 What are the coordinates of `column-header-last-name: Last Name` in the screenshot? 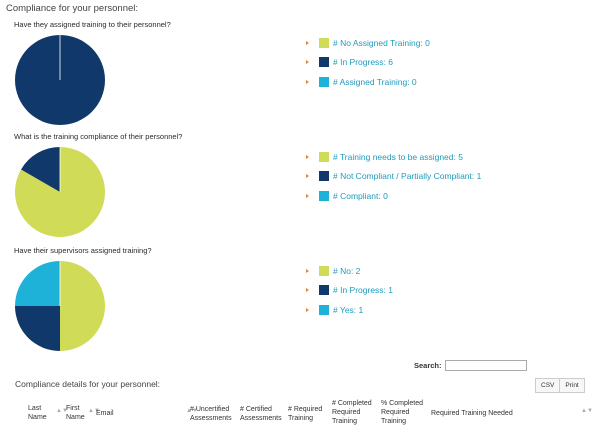 It's located at (37, 413).